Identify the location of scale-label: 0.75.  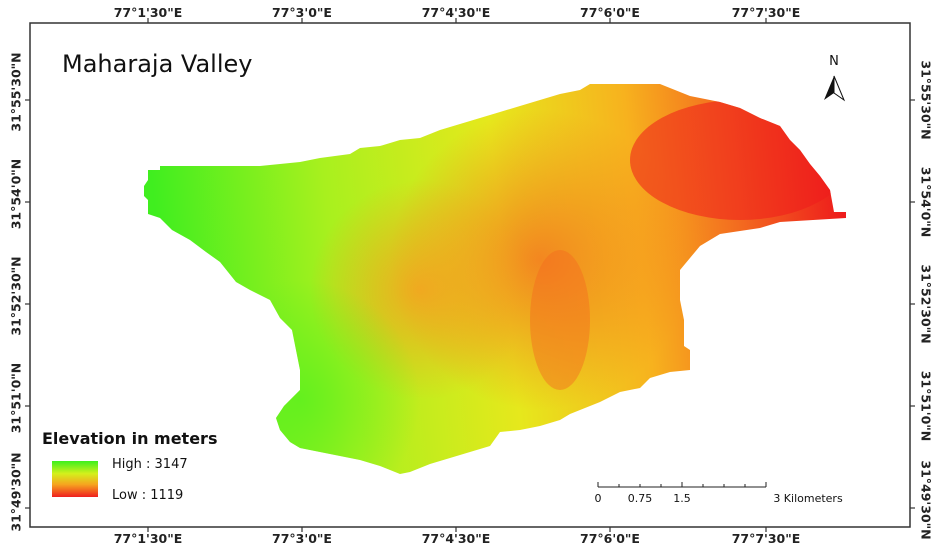
(640, 498).